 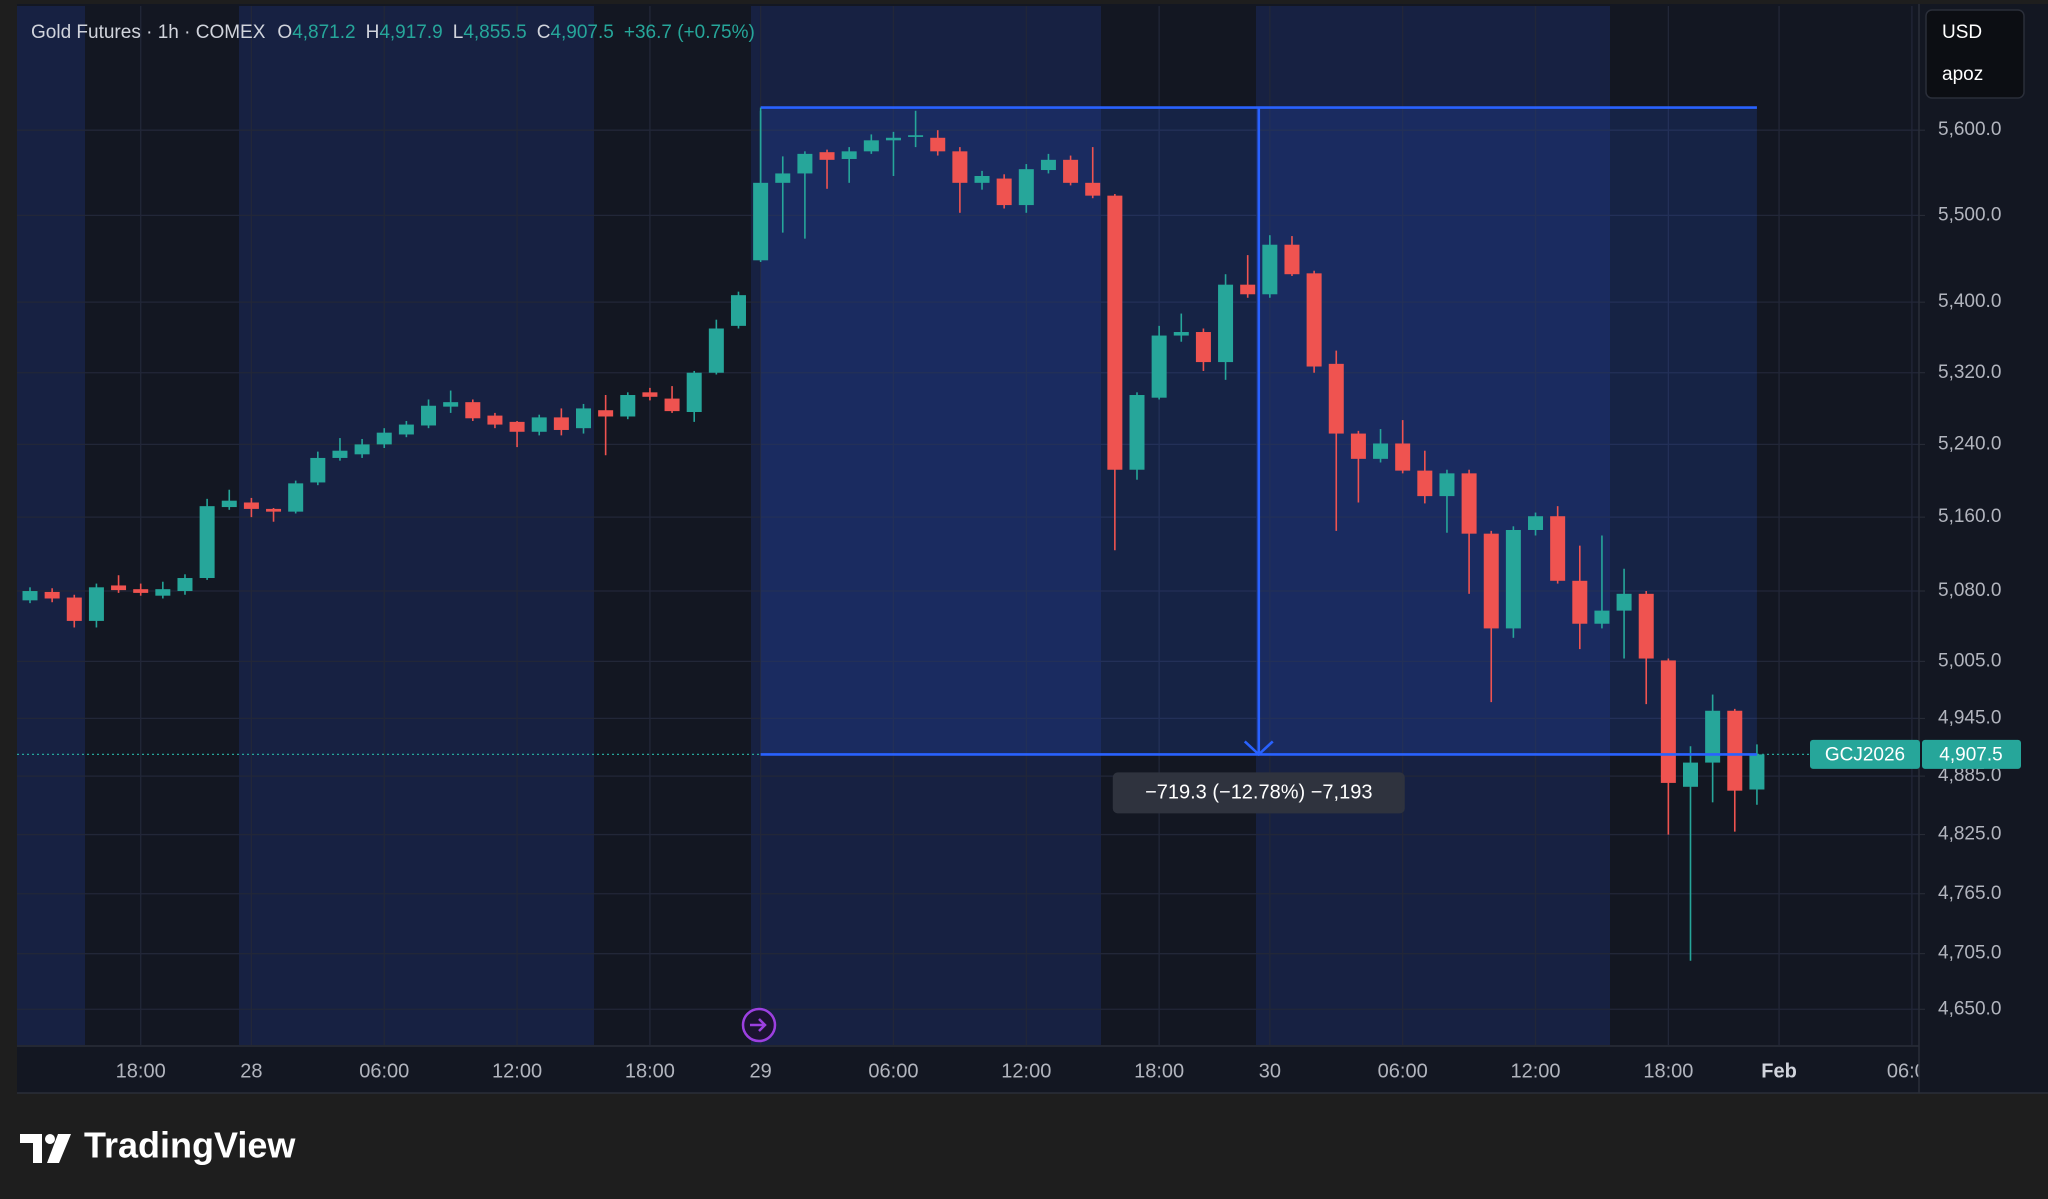 What do you see at coordinates (1969, 129) in the screenshot?
I see `y-tick-label: 5,600.0` at bounding box center [1969, 129].